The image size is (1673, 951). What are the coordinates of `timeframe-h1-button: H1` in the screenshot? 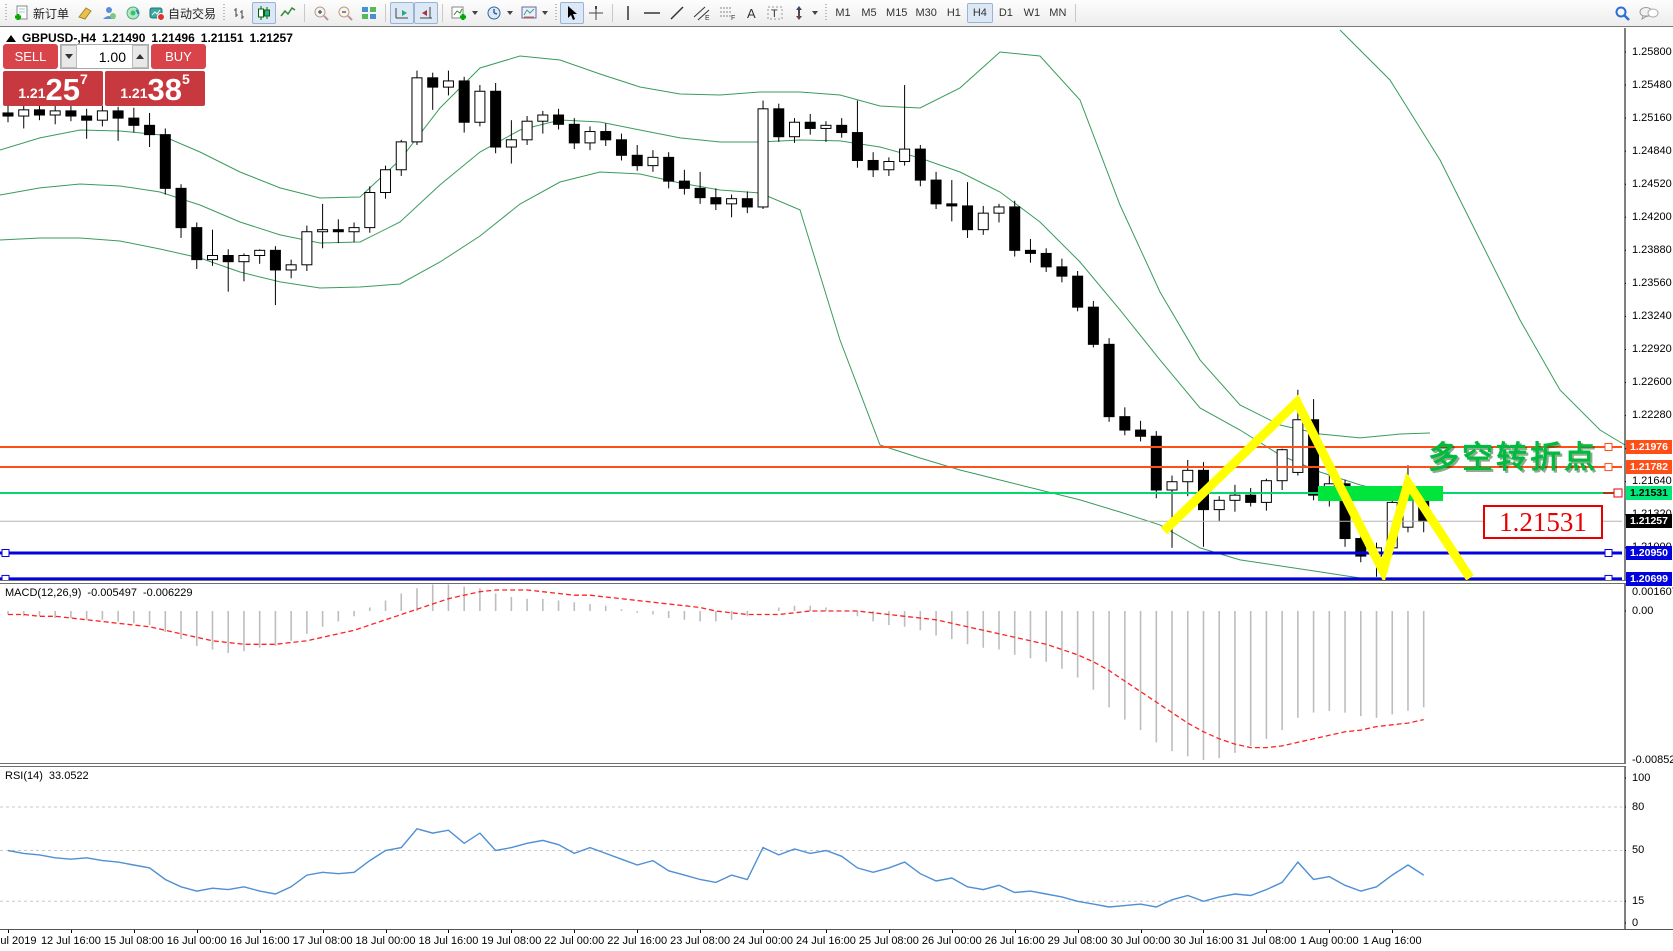 It's located at (953, 13).